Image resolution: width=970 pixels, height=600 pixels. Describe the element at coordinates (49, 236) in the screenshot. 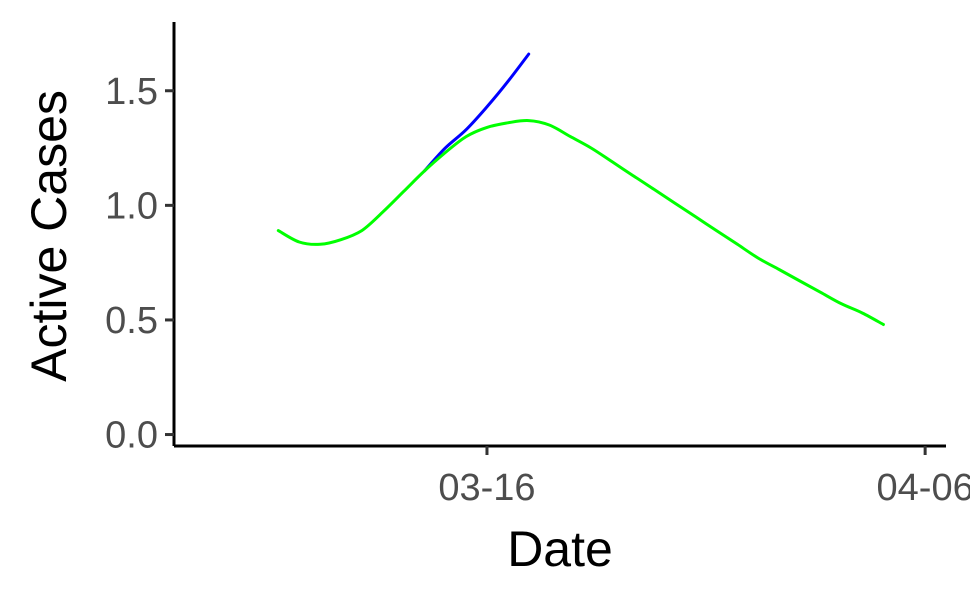

I see `y-axis-title: Active Cases` at that location.